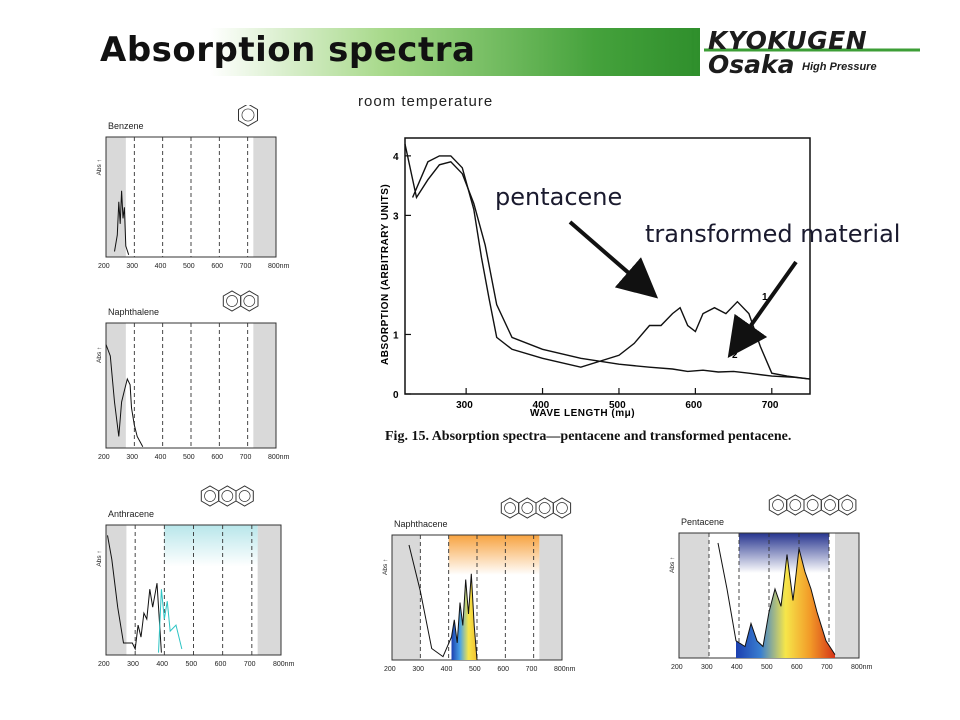 The height and width of the screenshot is (720, 960). Describe the element at coordinates (541, 405) in the screenshot. I see `main-x-tick-label: 400` at that location.